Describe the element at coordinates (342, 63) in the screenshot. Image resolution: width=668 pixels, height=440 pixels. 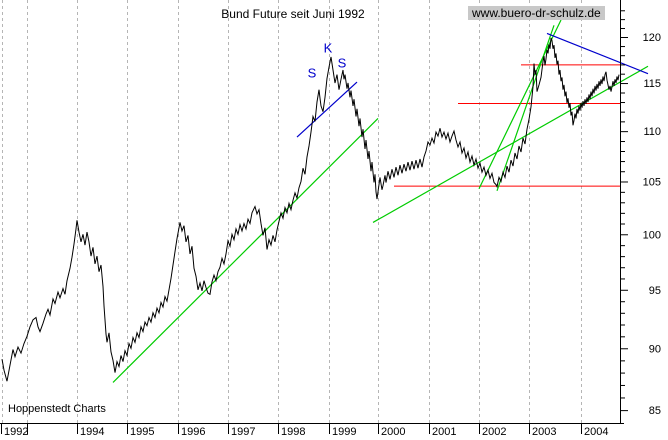
I see `pattern-letter-s-2: S` at that location.